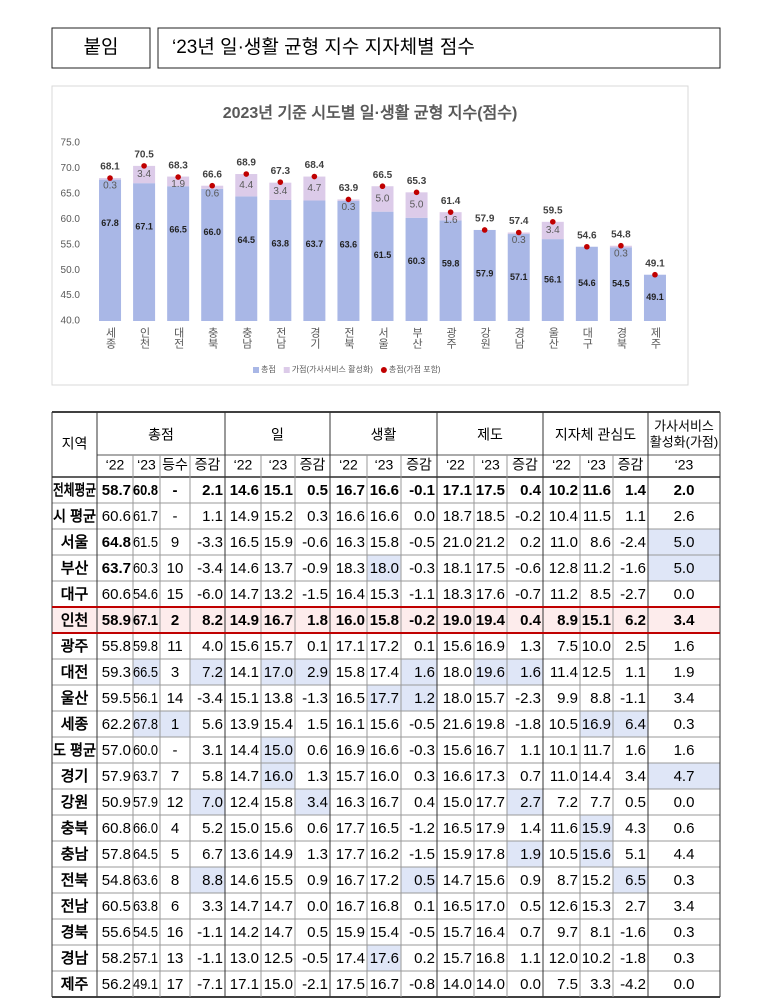 This screenshot has height=1004, width=776. What do you see at coordinates (490, 490) in the screenshot?
I see `table-cell: 17.5` at bounding box center [490, 490].